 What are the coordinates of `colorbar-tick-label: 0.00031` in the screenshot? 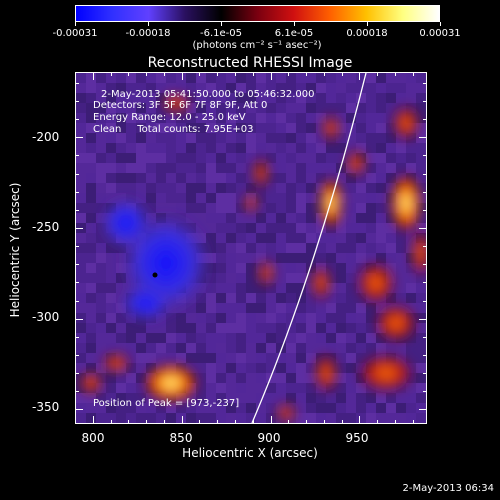 It's located at (440, 33).